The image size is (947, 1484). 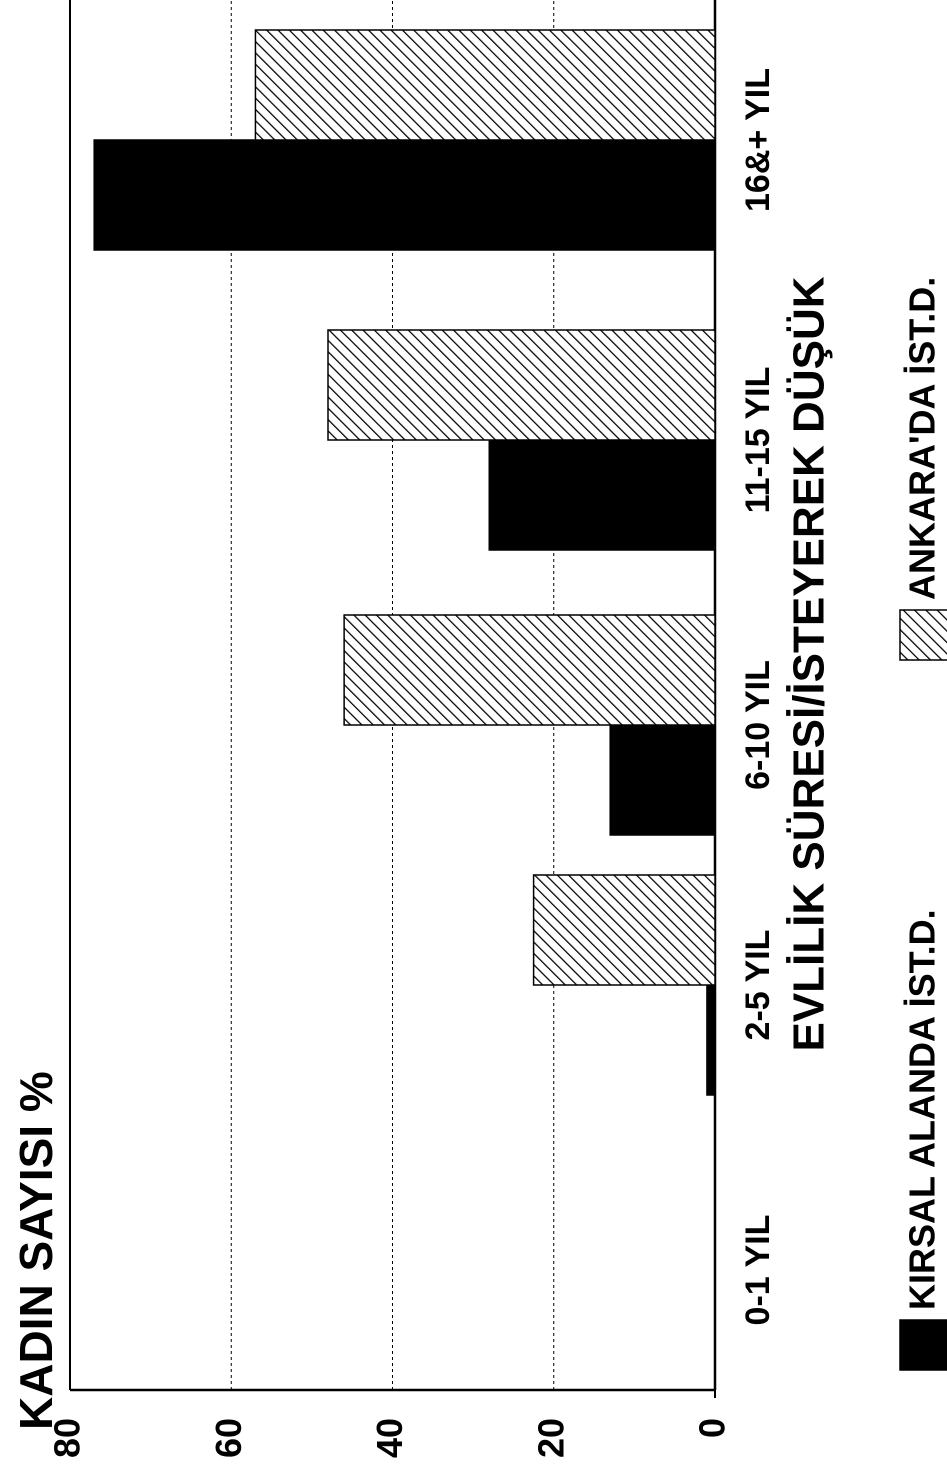 I want to click on x-tick-label: 11-15 YIL, so click(x=758, y=440).